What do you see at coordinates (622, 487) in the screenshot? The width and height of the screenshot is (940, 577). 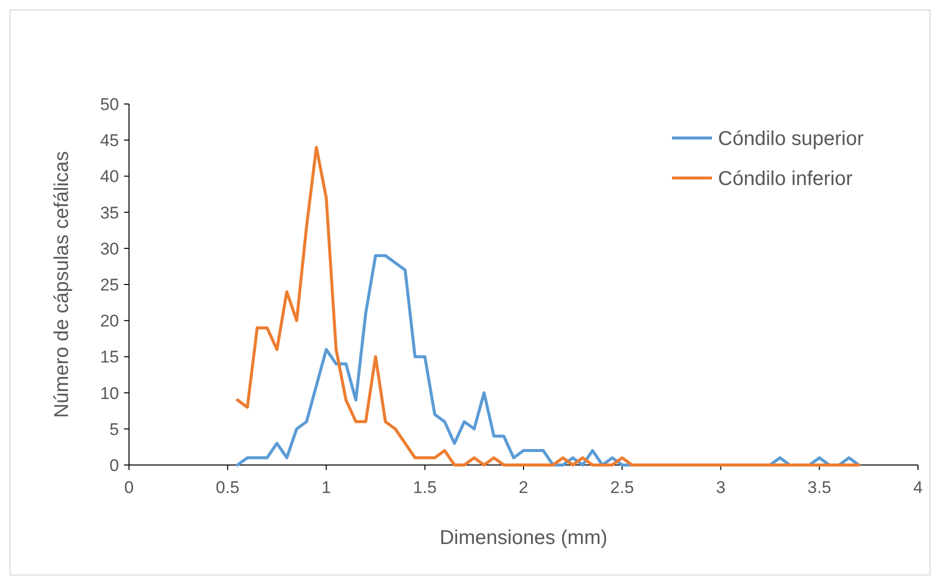 I see `x-tick-label: 2.5` at bounding box center [622, 487].